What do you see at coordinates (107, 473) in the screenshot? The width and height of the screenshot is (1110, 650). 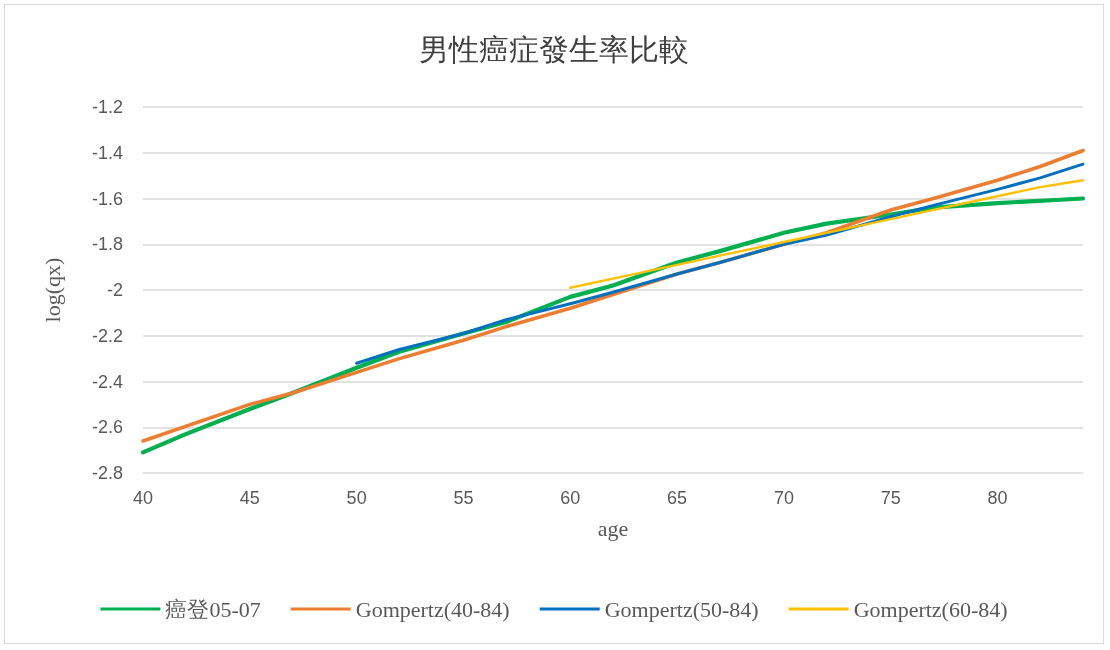 I see `y-tick-label: -2.8` at bounding box center [107, 473].